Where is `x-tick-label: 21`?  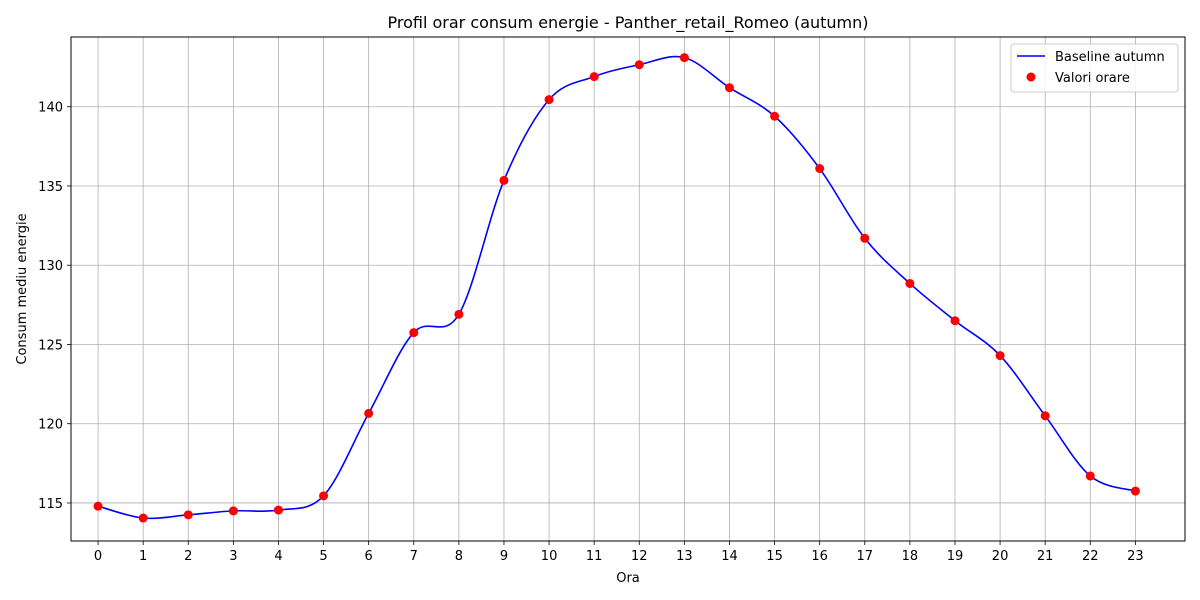 x-tick-label: 21 is located at coordinates (1045, 556).